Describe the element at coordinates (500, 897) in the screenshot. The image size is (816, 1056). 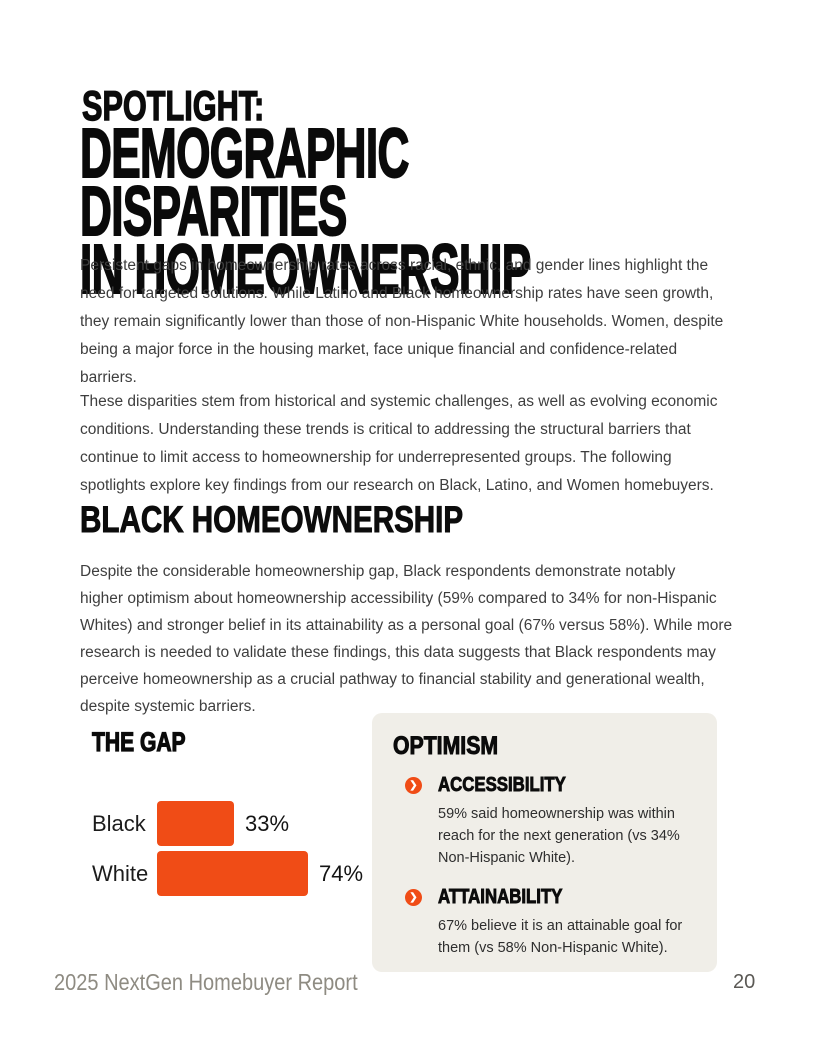
I see `optimism-item-title: ATTAINABILITY` at that location.